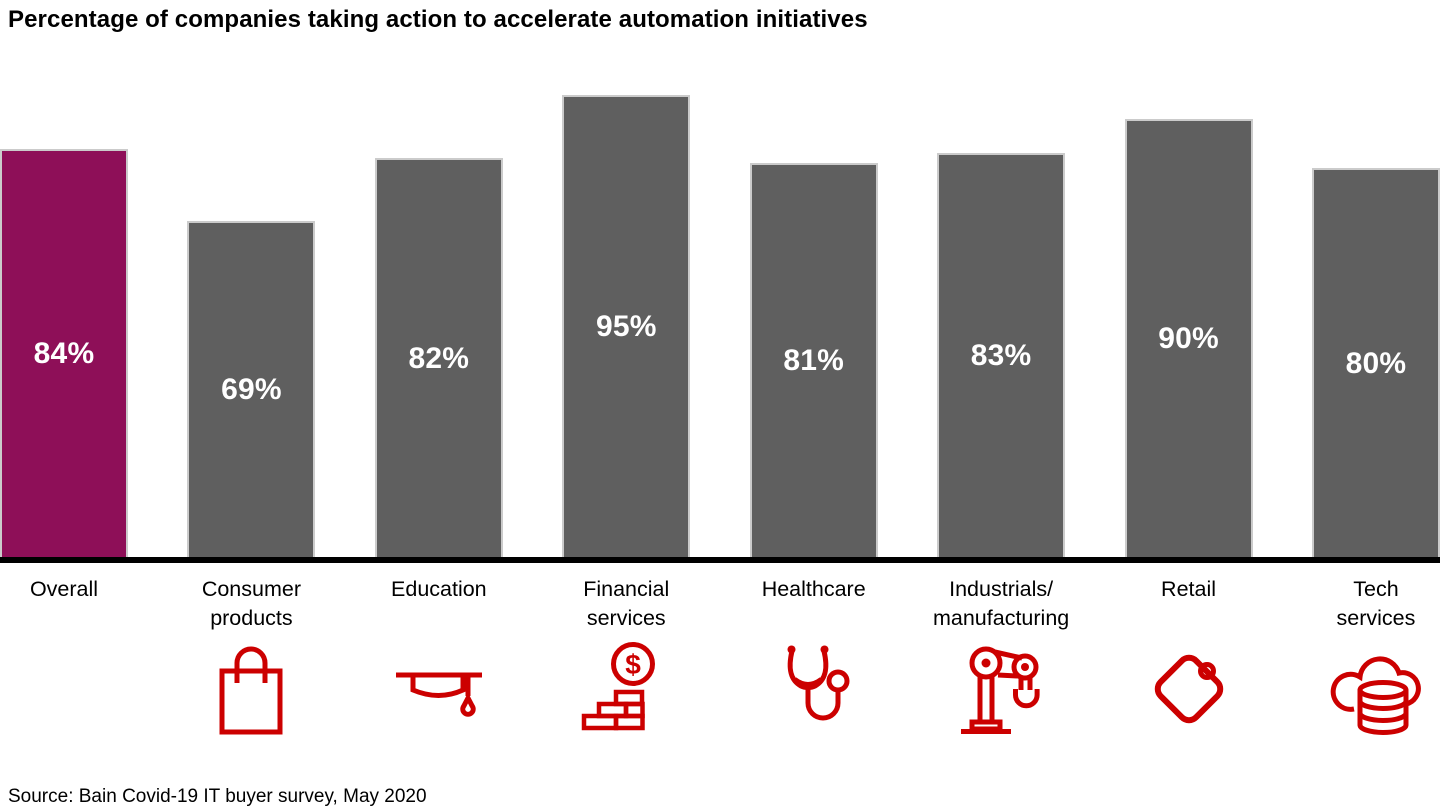 The image size is (1440, 810). Describe the element at coordinates (720, 691) in the screenshot. I see `category-icons-row: $` at that location.